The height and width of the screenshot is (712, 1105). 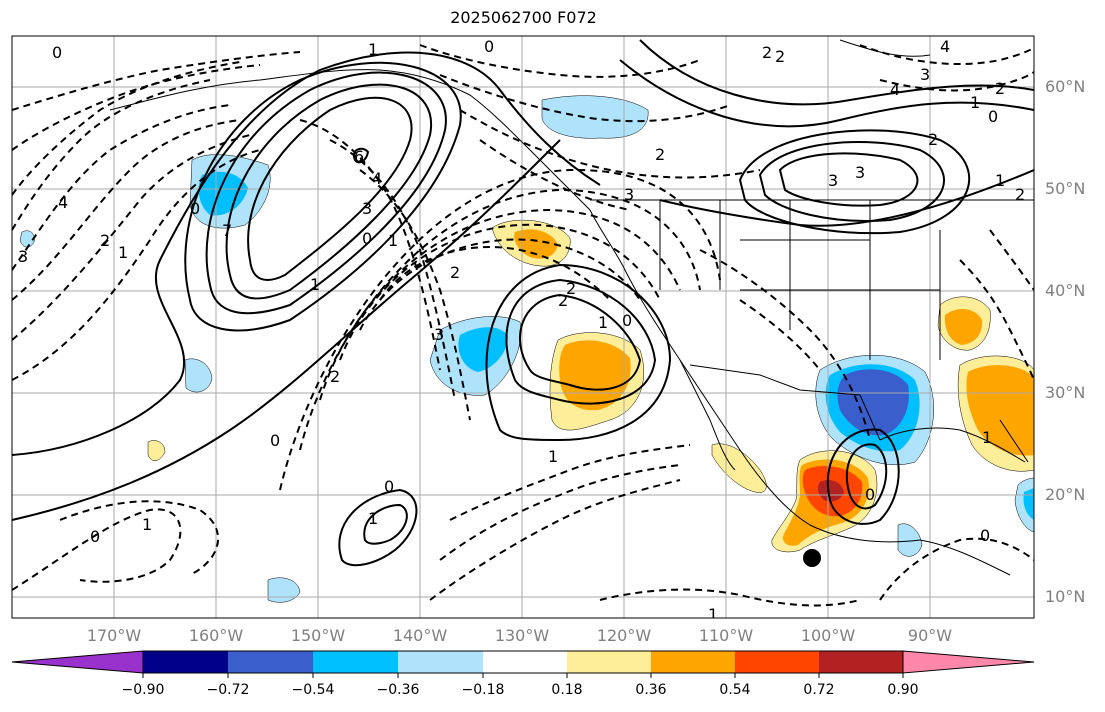 What do you see at coordinates (707, 415) in the screenshot?
I see `coastline-baja` at bounding box center [707, 415].